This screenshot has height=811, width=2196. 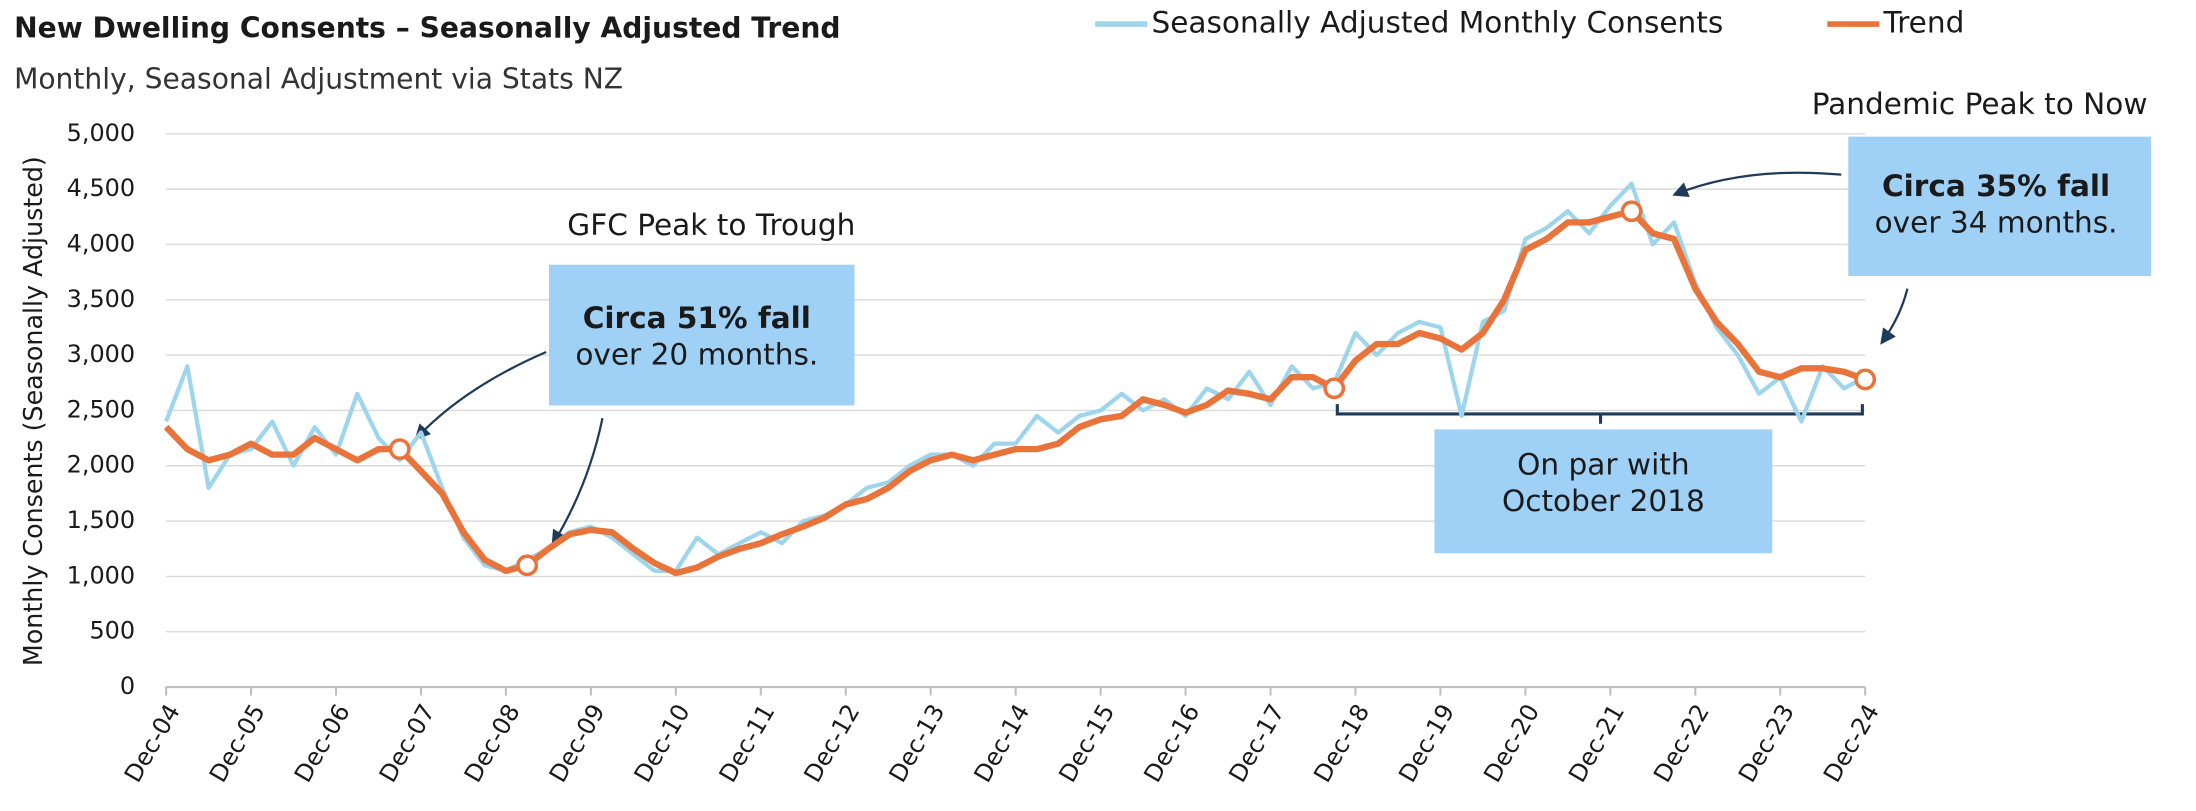 What do you see at coordinates (832, 743) in the screenshot?
I see `x-tick-label: Dec-12` at bounding box center [832, 743].